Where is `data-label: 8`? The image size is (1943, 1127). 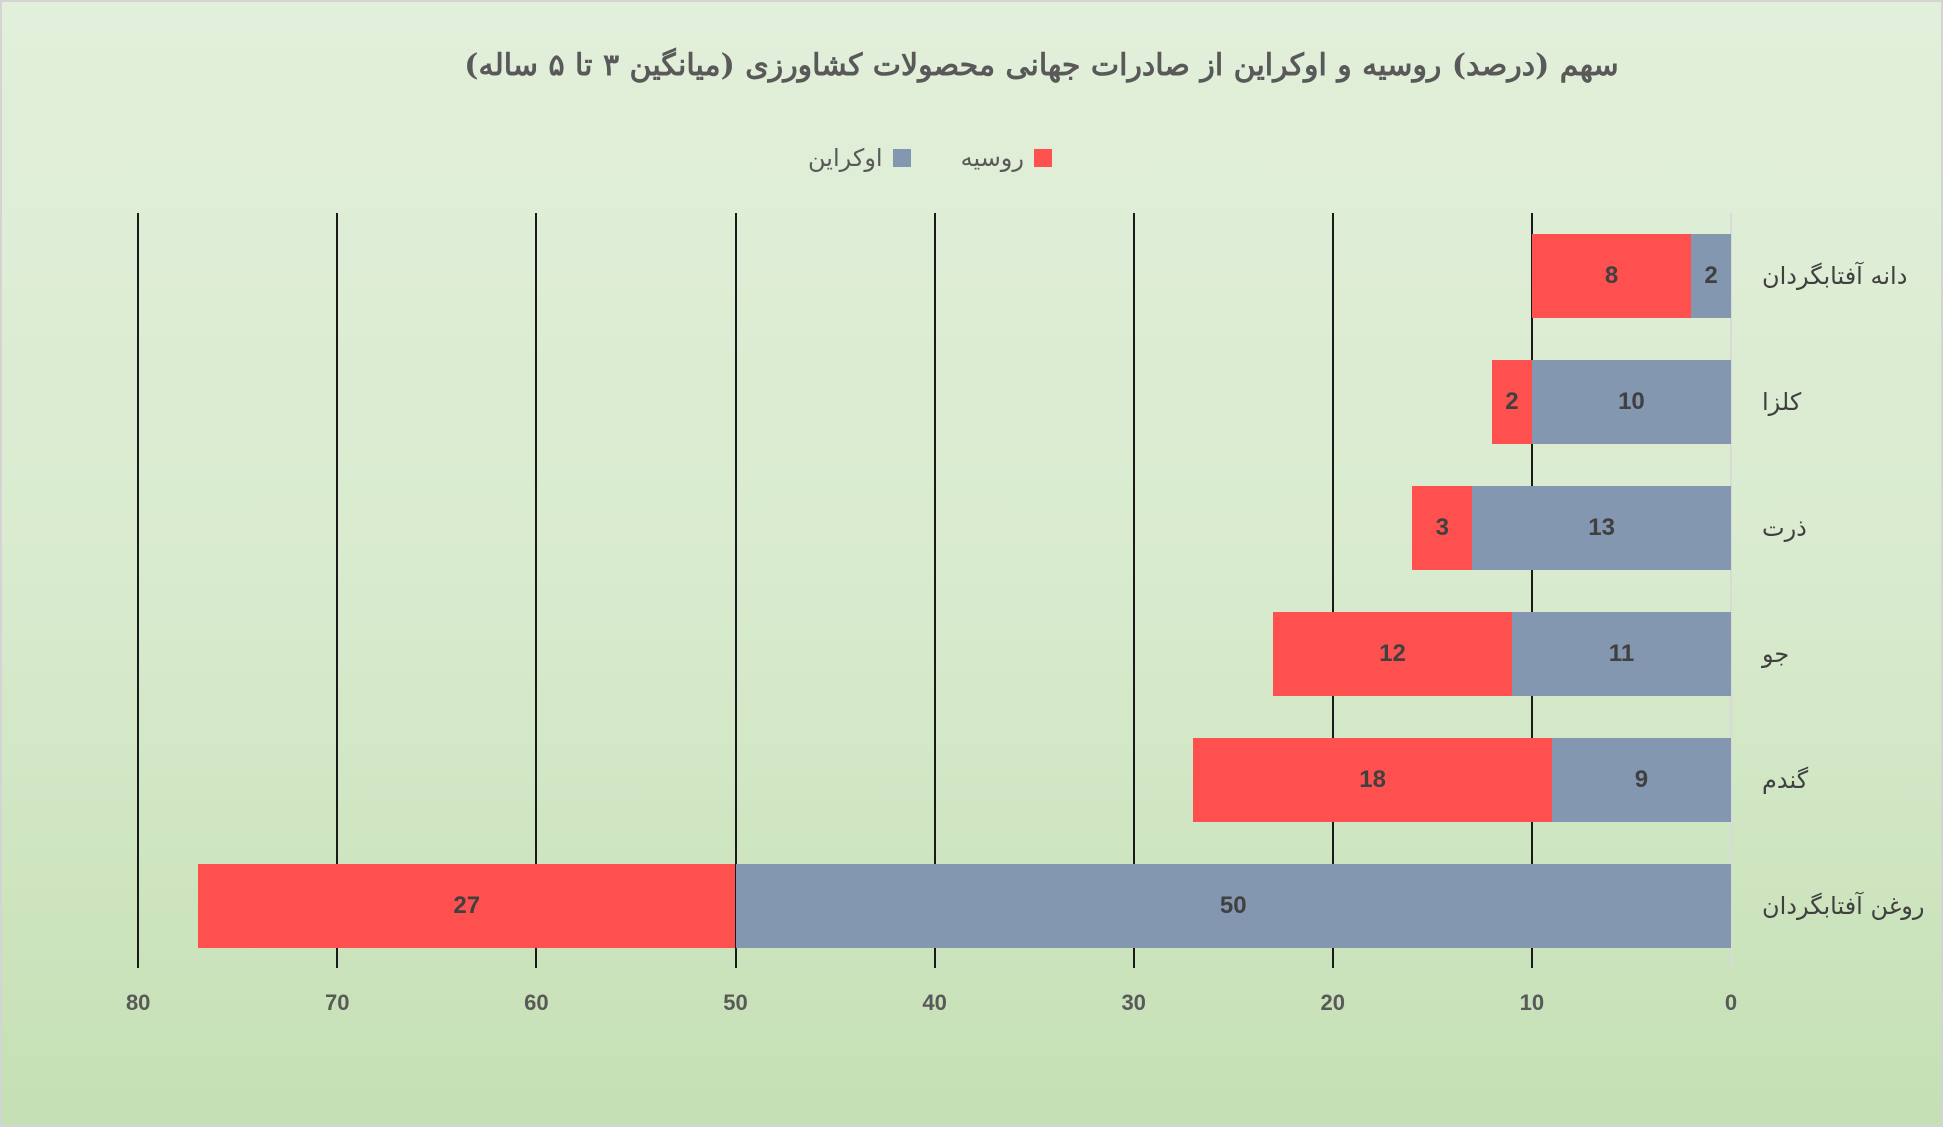 data-label: 8 is located at coordinates (1611, 275).